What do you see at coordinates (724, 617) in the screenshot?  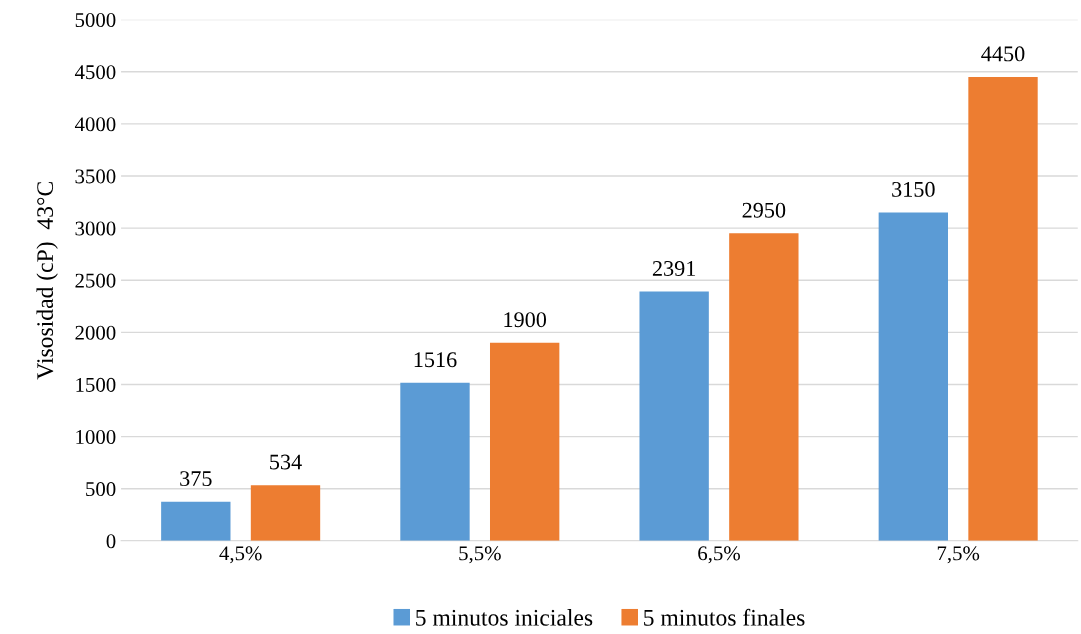 I see `legend-label: 5 minutos finales` at bounding box center [724, 617].